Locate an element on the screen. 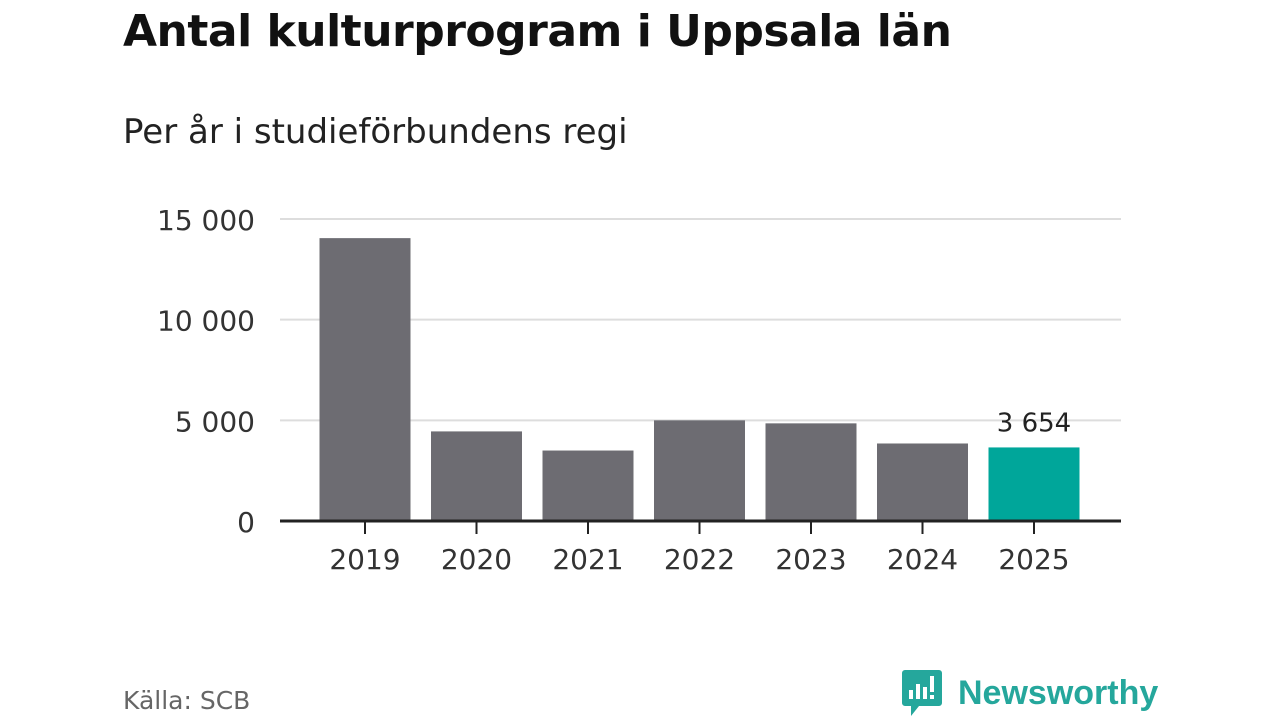 This screenshot has width=1280, height=720. x-tick-label: 2024 is located at coordinates (922, 559).